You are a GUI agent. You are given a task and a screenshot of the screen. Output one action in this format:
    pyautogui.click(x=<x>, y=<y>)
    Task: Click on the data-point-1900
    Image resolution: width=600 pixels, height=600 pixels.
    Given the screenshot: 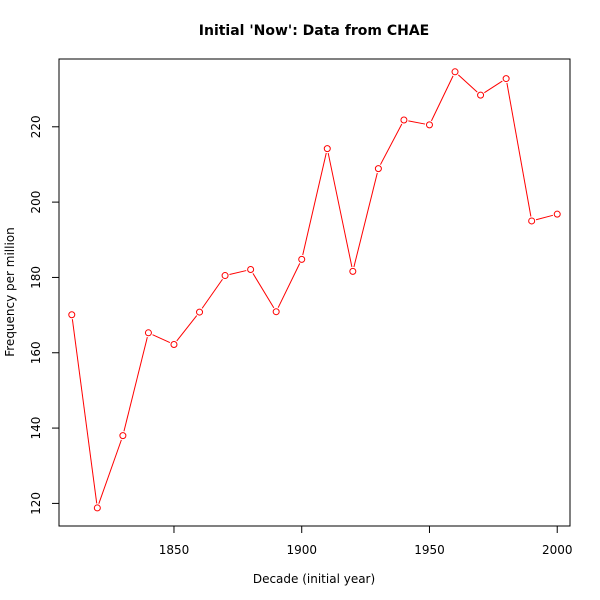 What is the action you would take?
    pyautogui.click(x=302, y=259)
    